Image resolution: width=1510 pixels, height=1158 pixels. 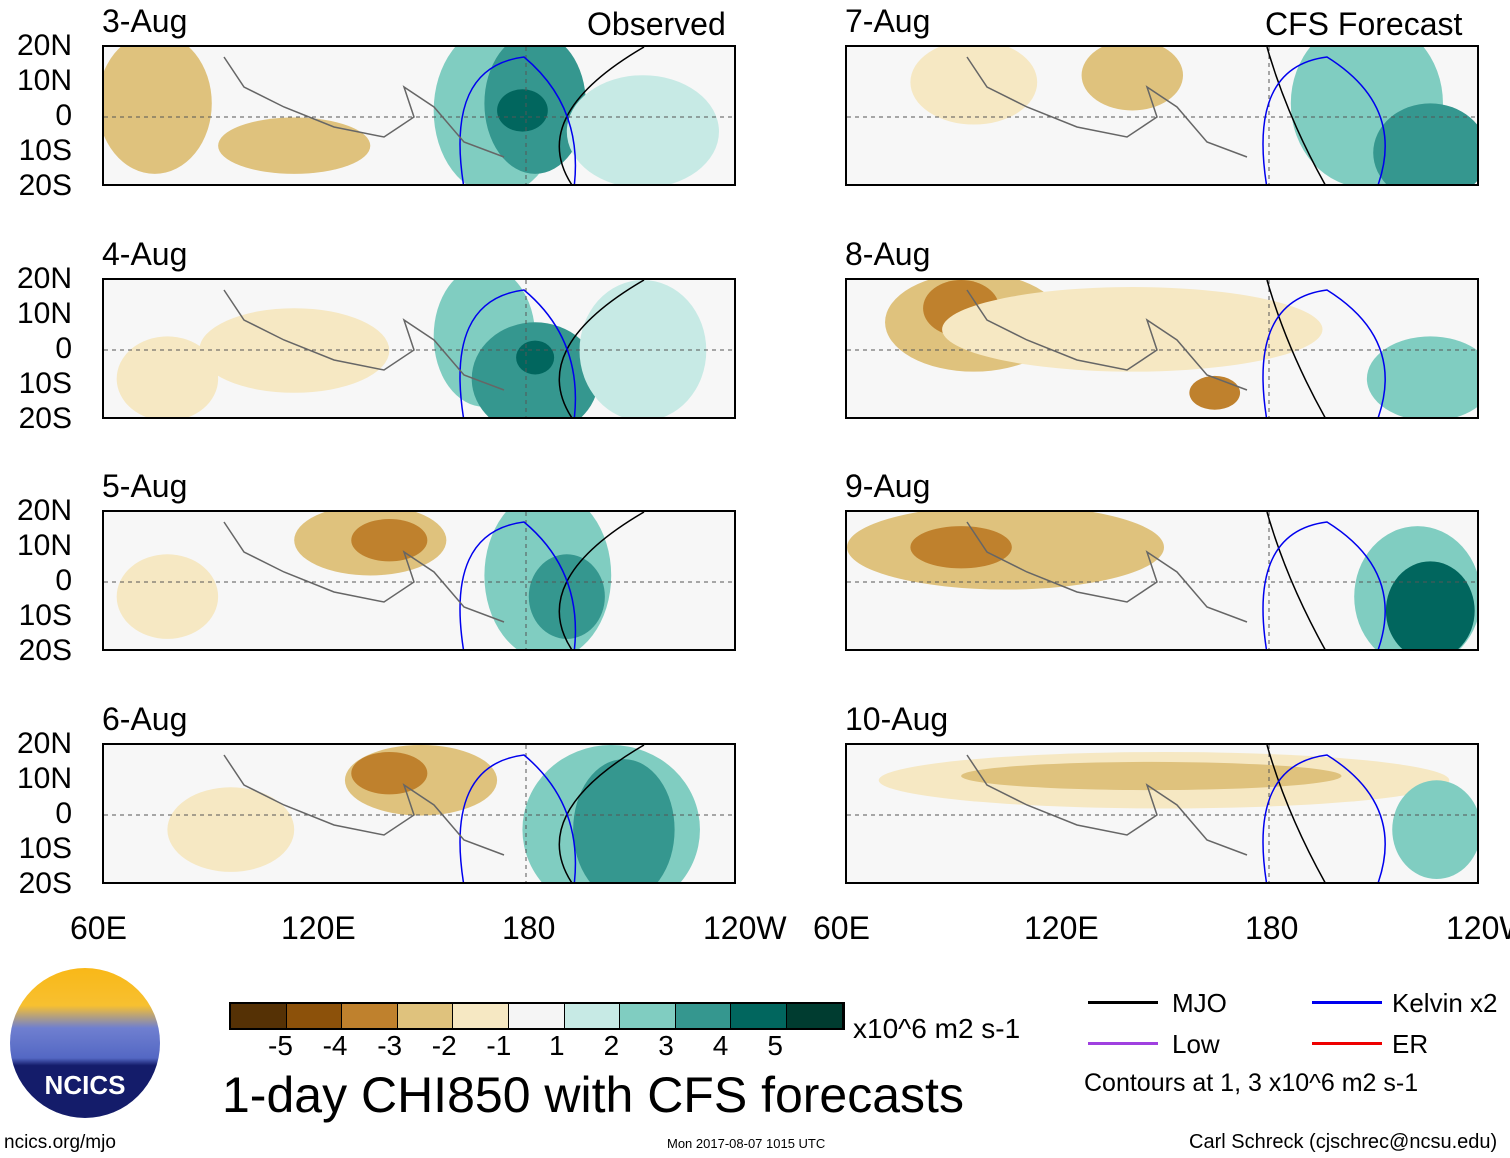 I want to click on map-panel-7-Aug, so click(x=1162, y=115).